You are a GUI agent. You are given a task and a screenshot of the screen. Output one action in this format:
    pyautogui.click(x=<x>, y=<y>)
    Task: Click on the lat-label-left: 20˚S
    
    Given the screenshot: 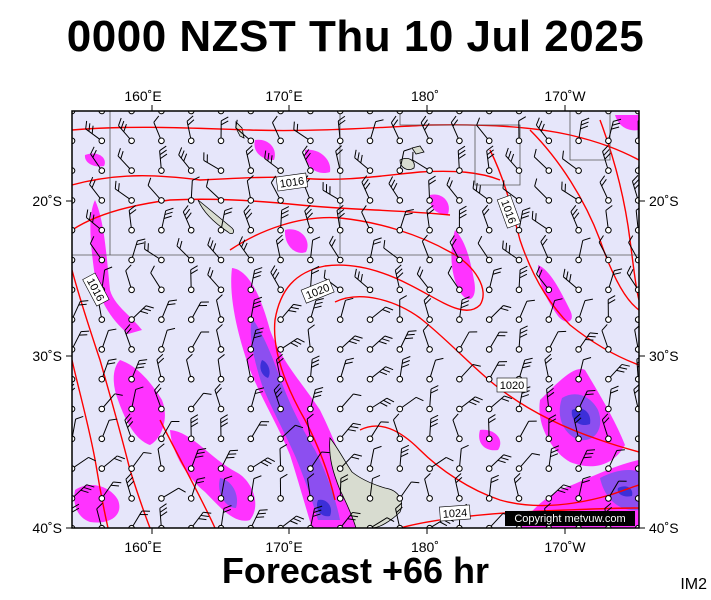 What is the action you would take?
    pyautogui.click(x=47, y=201)
    